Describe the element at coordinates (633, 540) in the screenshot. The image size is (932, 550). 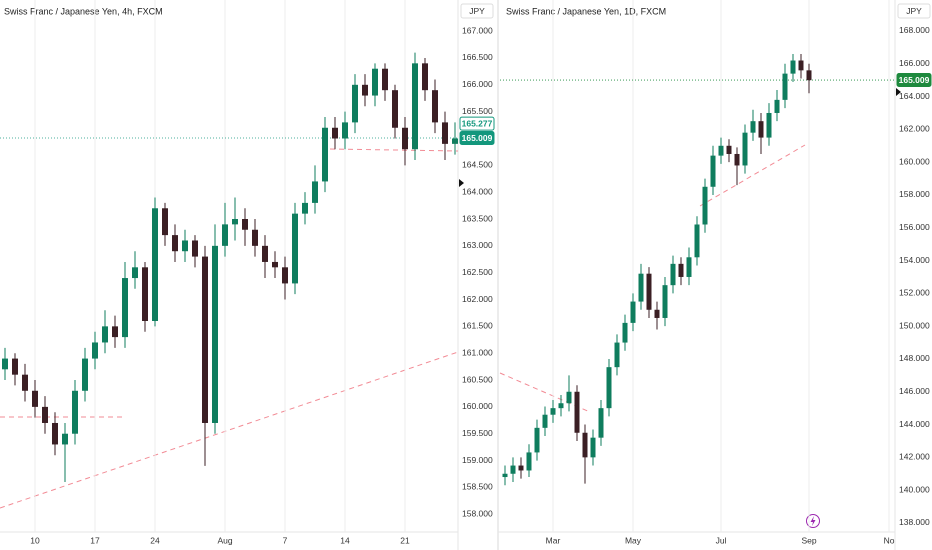
I see `x-tick-label: May` at that location.